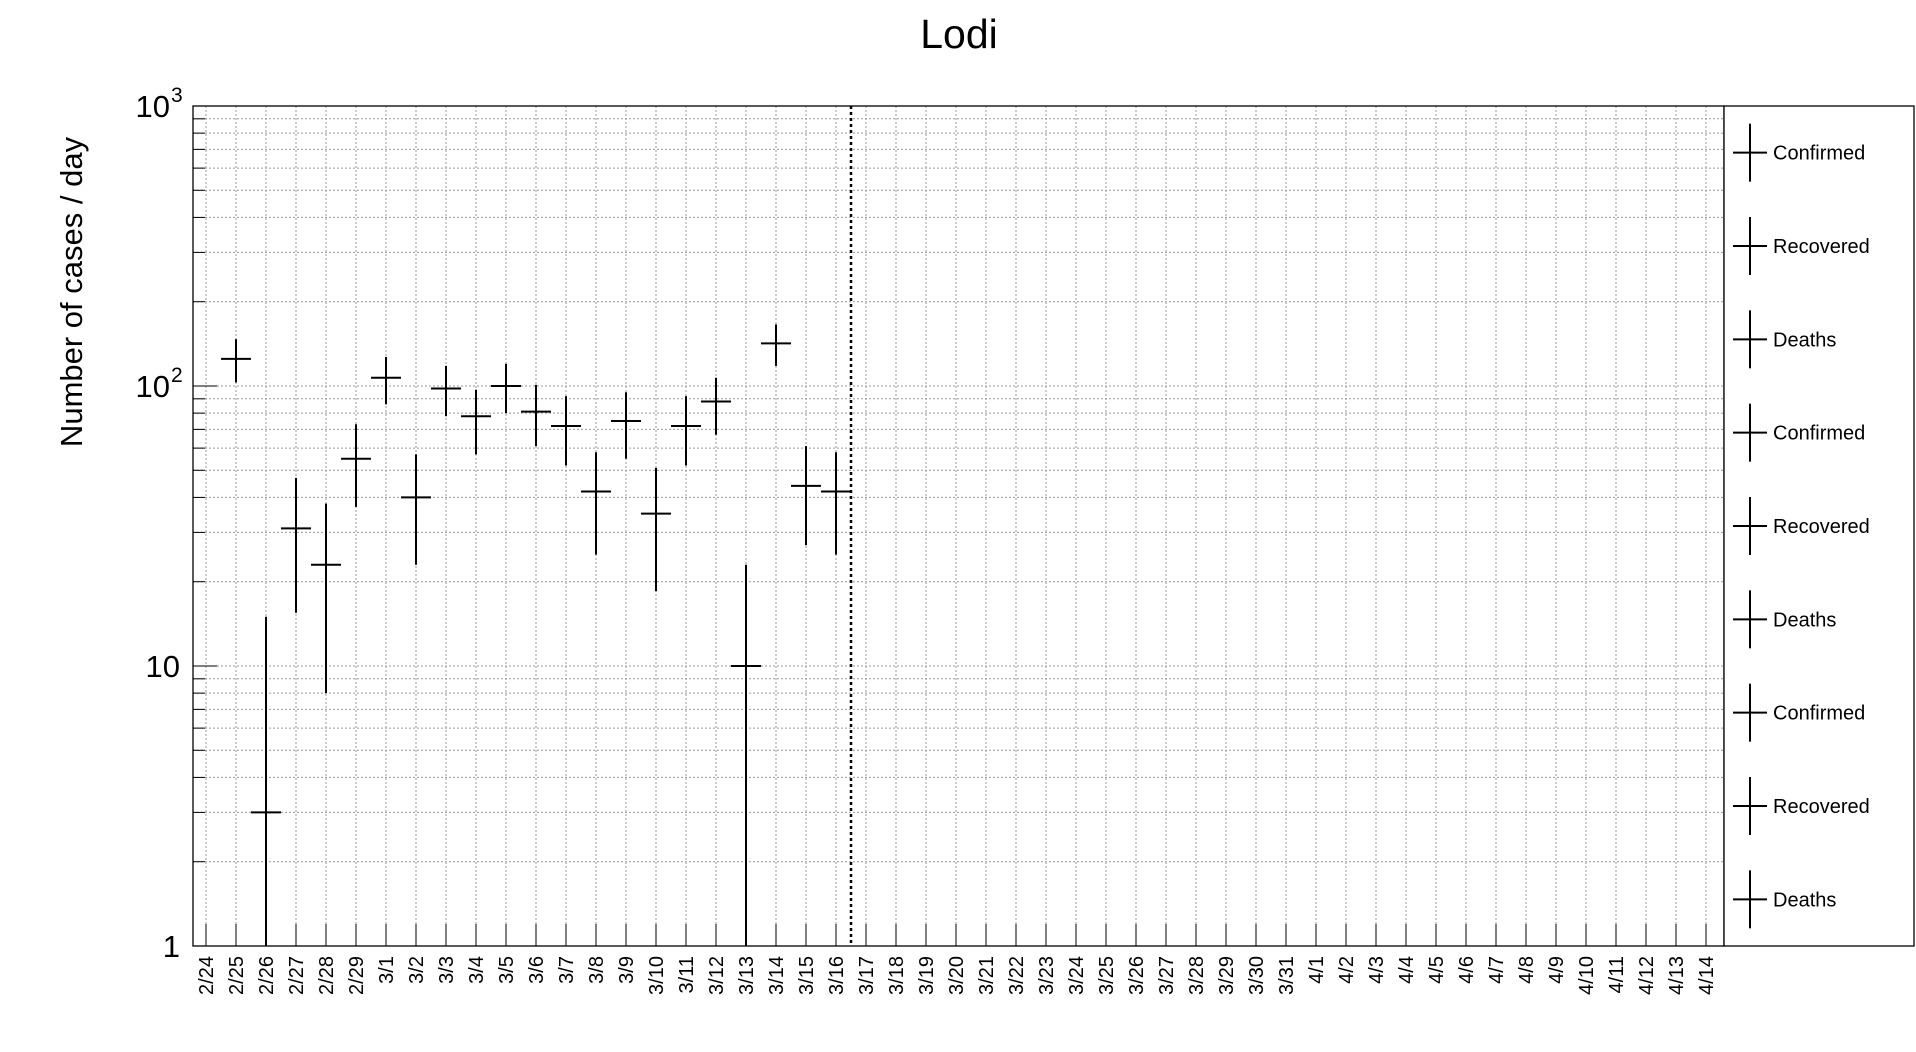  I want to click on x-tick-label: 3/6, so click(537, 970).